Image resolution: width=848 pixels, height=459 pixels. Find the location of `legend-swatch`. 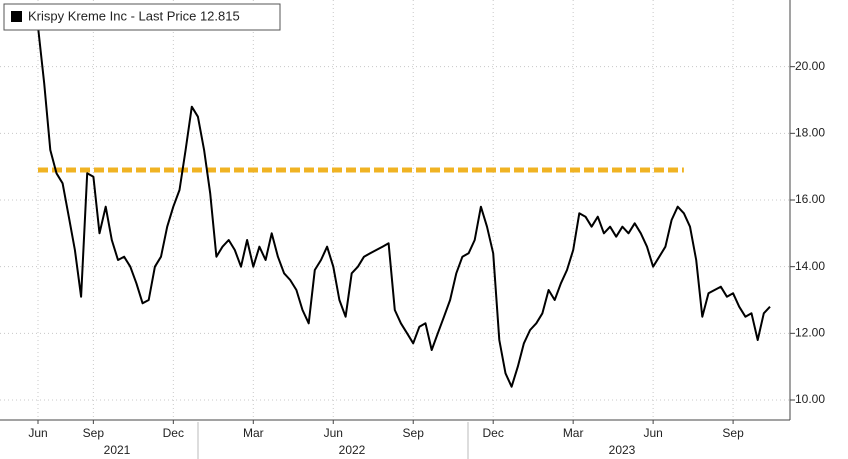

legend-swatch is located at coordinates (16, 16).